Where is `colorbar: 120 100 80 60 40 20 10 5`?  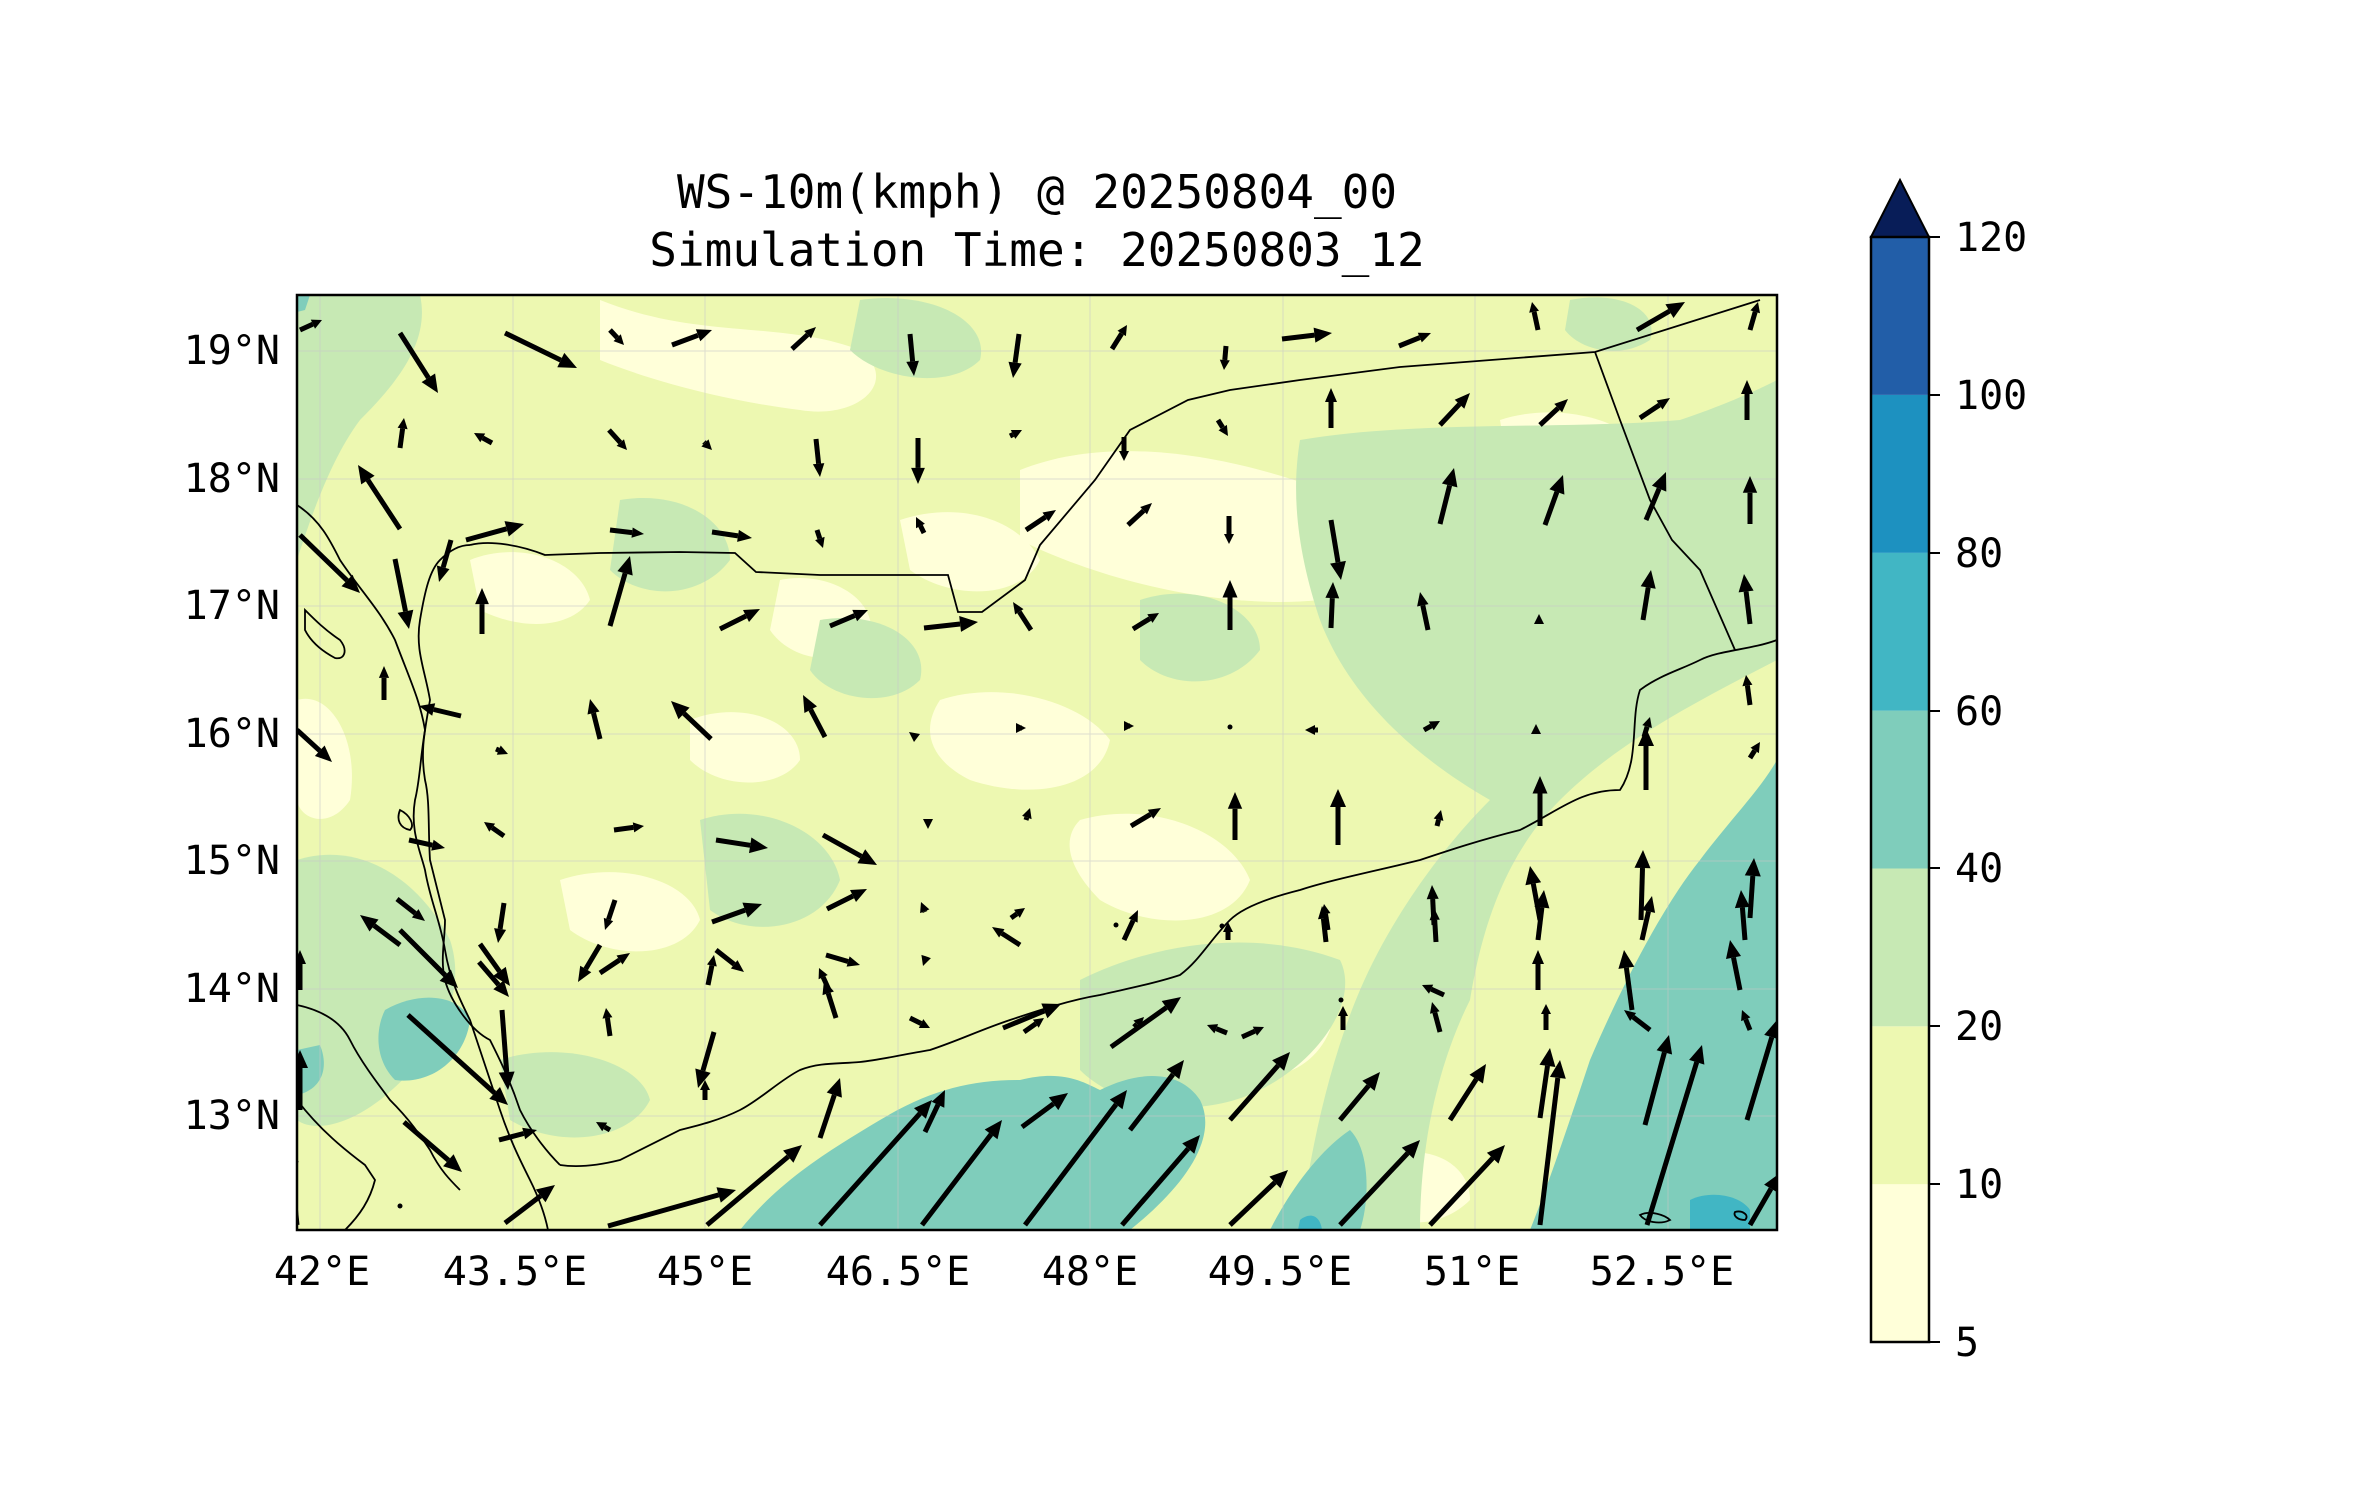
colorbar: 120 100 80 60 40 20 10 5 is located at coordinates (1948, 771).